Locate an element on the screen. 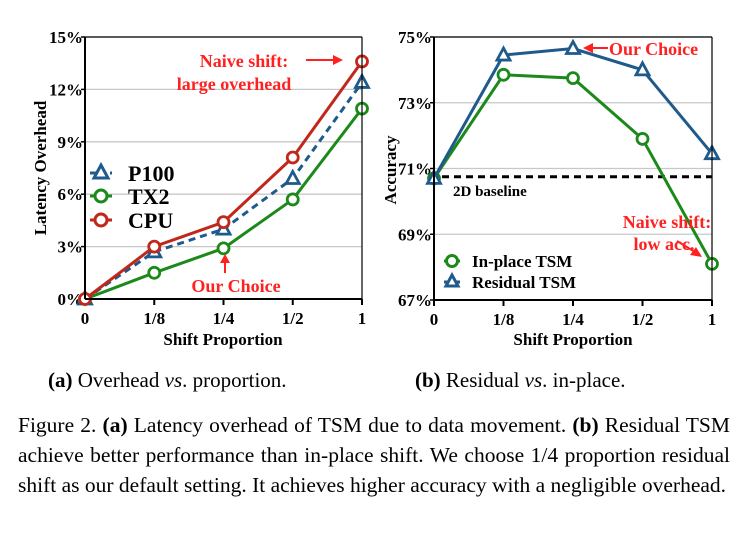 The height and width of the screenshot is (550, 744). y-tick-label: 67% is located at coordinates (415, 300).